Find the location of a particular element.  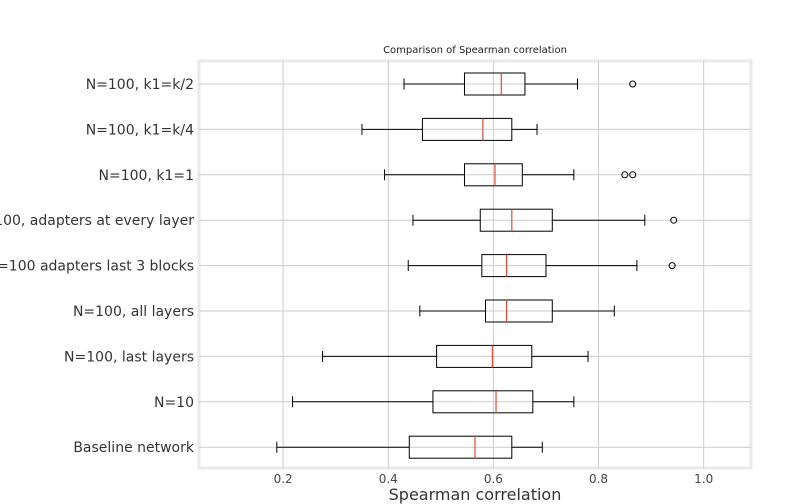

x-axis-ticks: 0.2 0.4 0.6 0.8 1.0 is located at coordinates (494, 479).